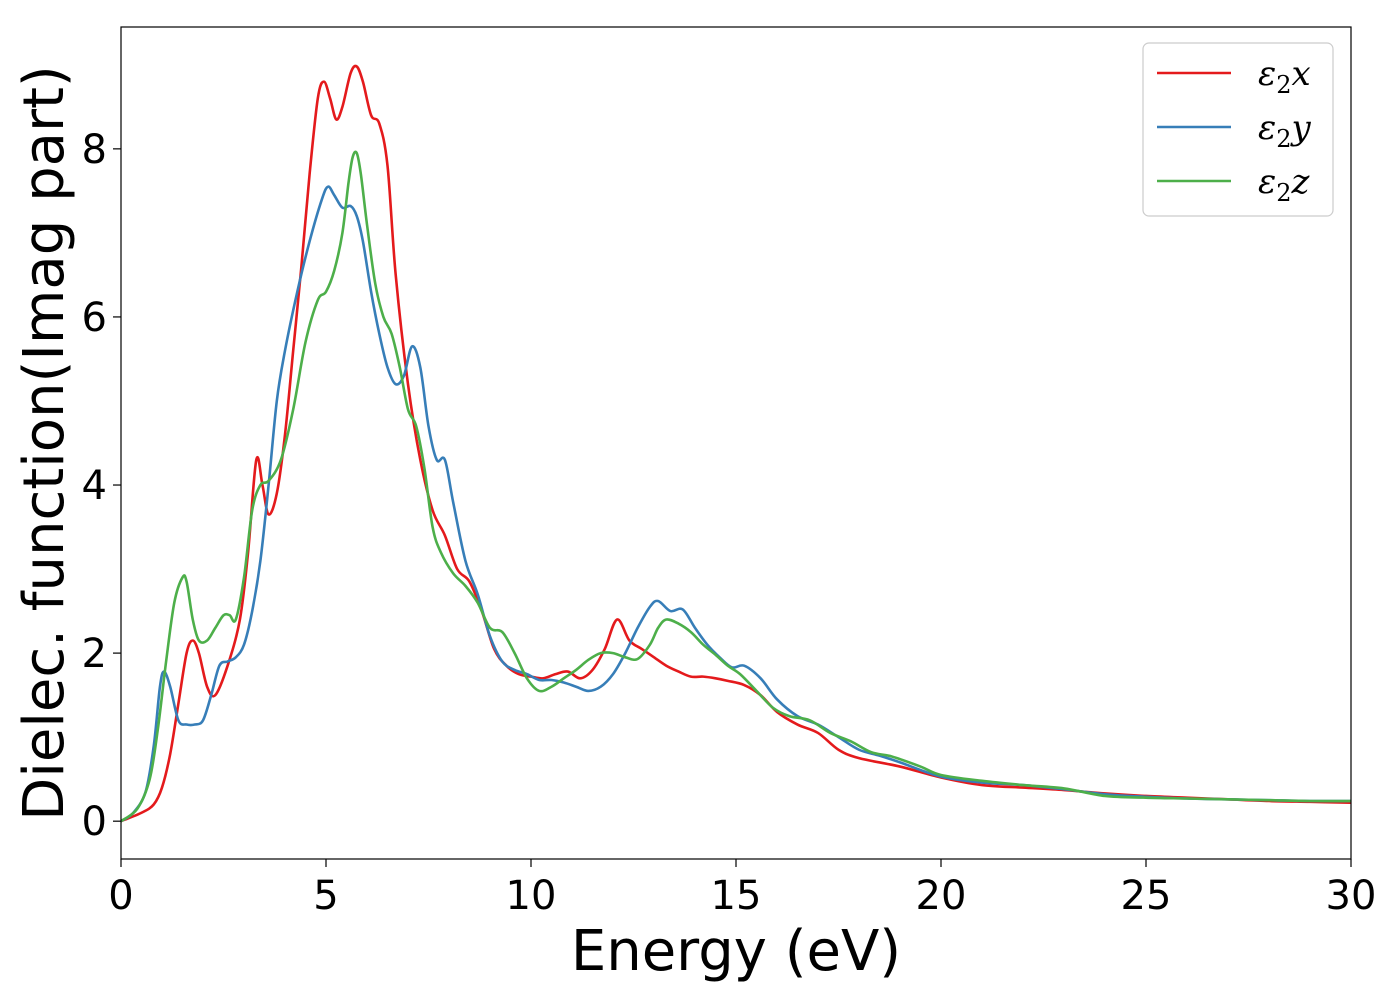 The height and width of the screenshot is (1000, 1400). I want to click on legend-label-z: ε2z, so click(1284, 184).